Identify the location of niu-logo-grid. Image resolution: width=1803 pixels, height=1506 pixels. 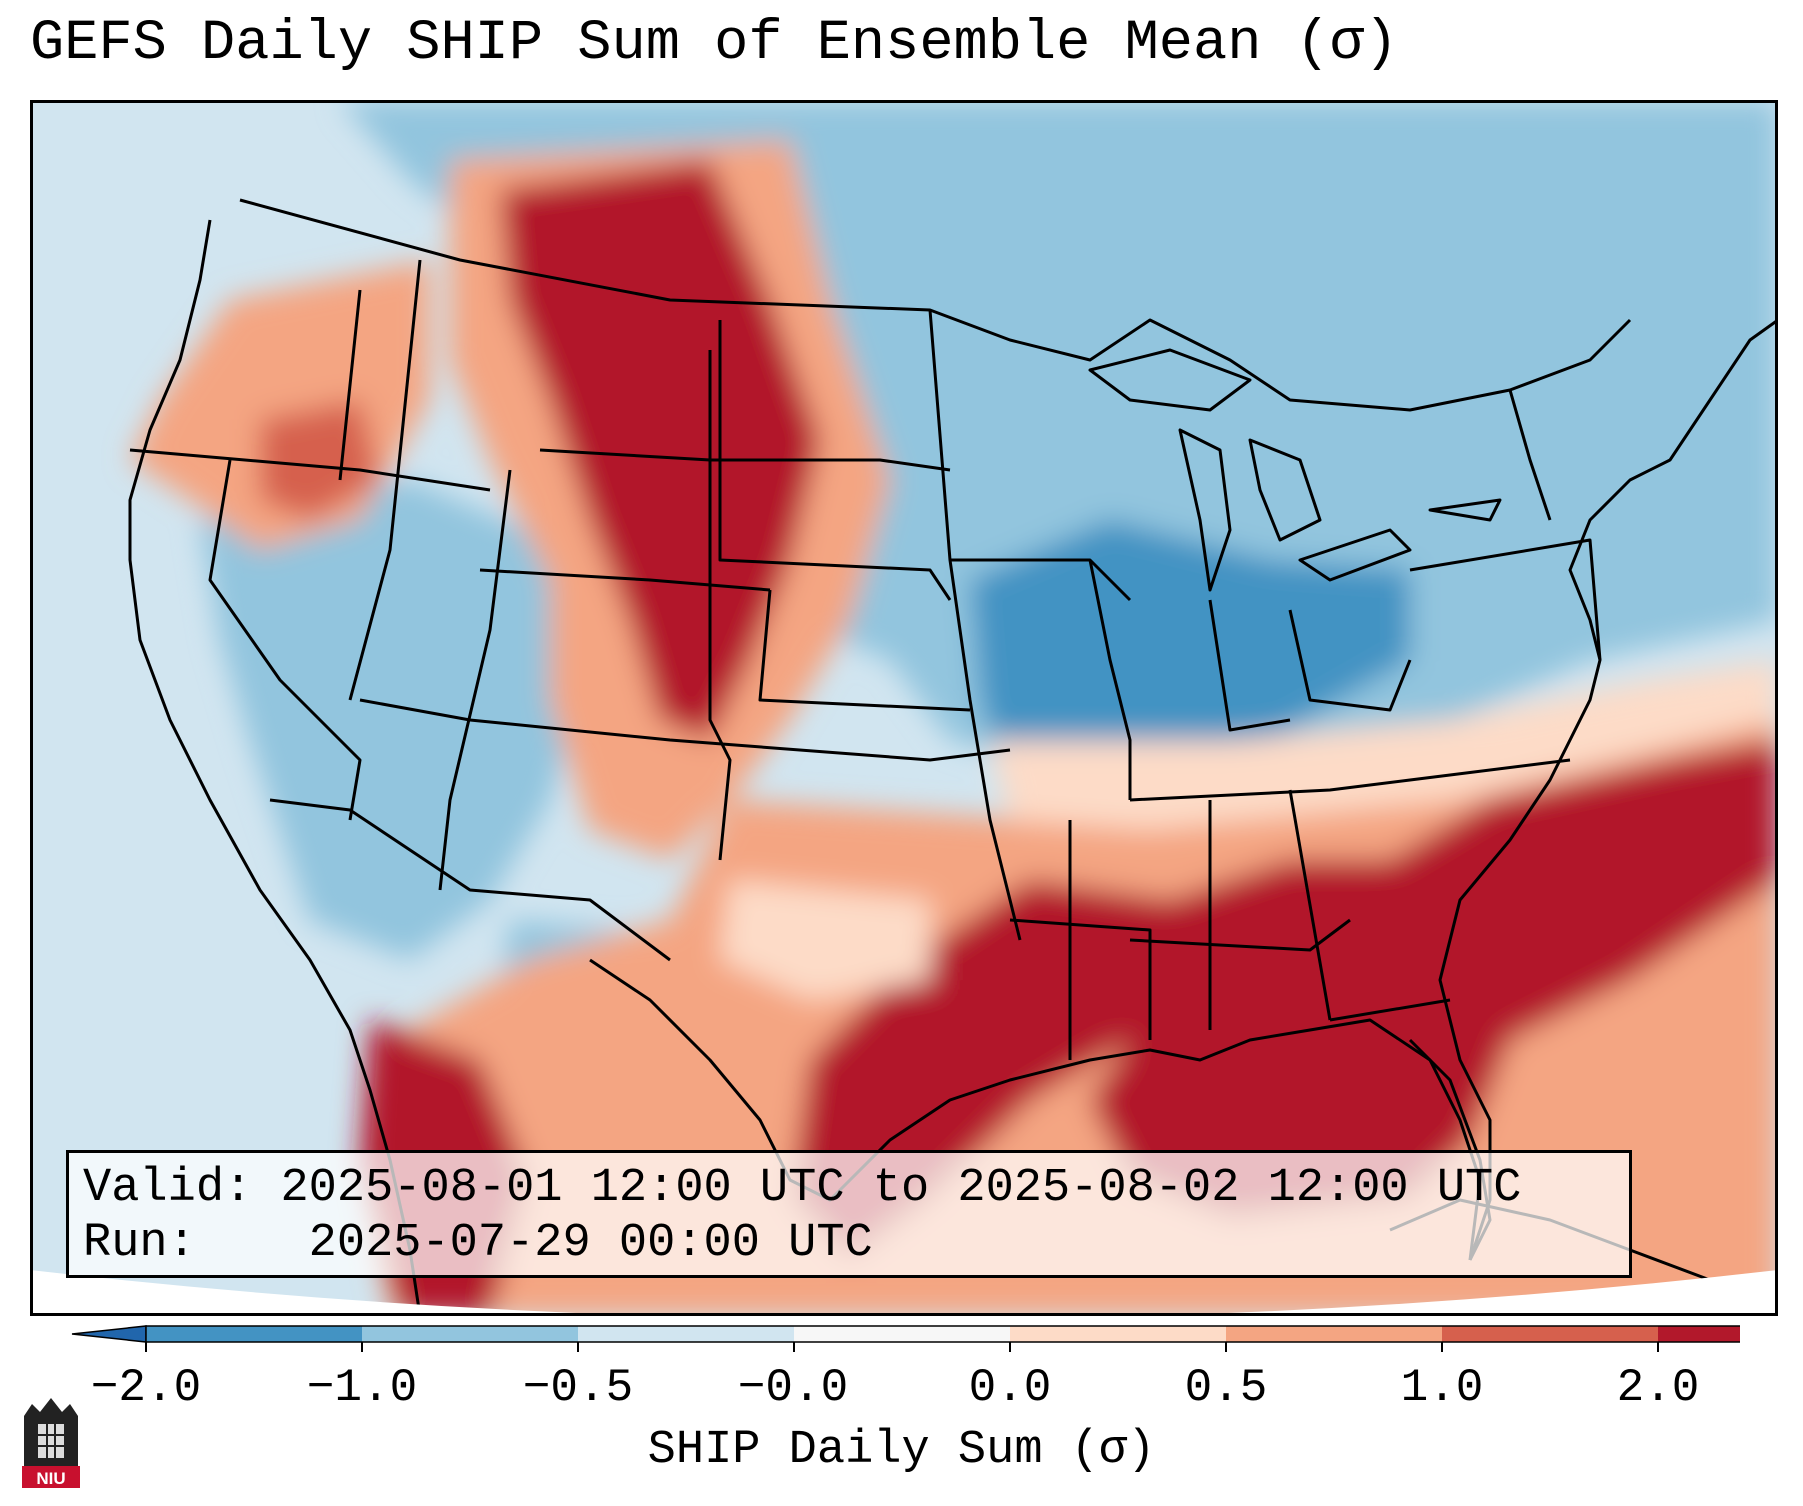
(51, 1441).